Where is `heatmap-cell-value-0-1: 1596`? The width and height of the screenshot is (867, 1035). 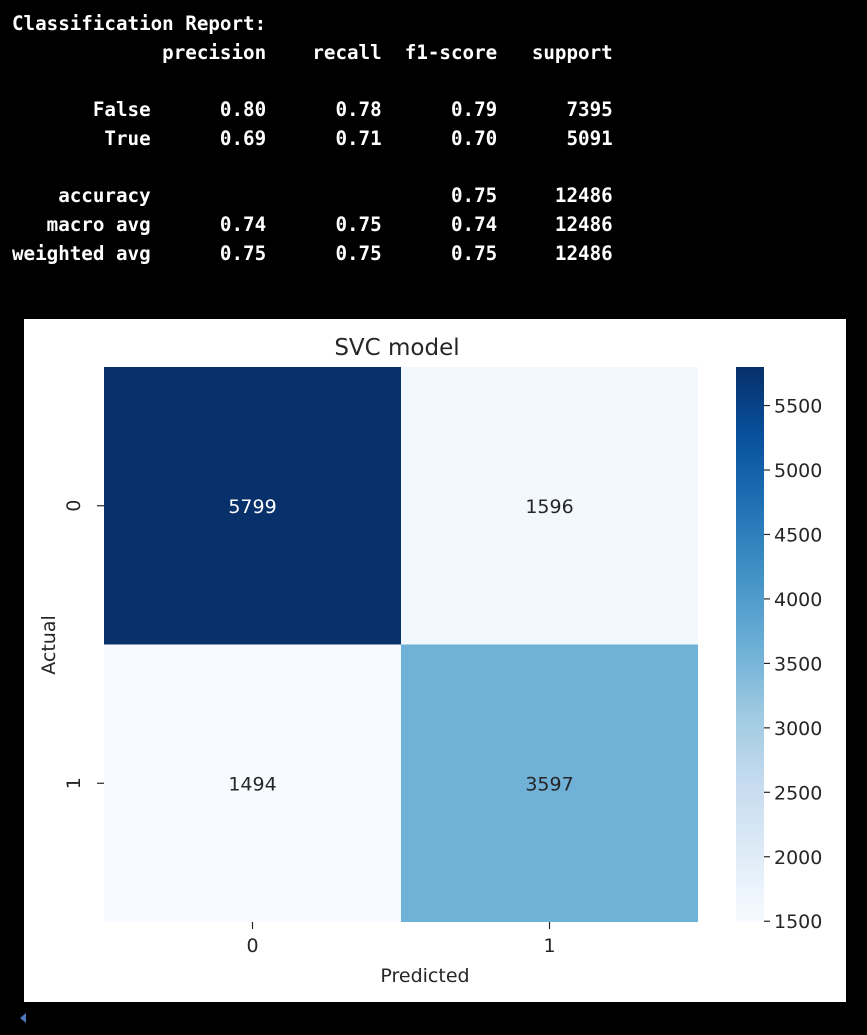
heatmap-cell-value-0-1: 1596 is located at coordinates (549, 507).